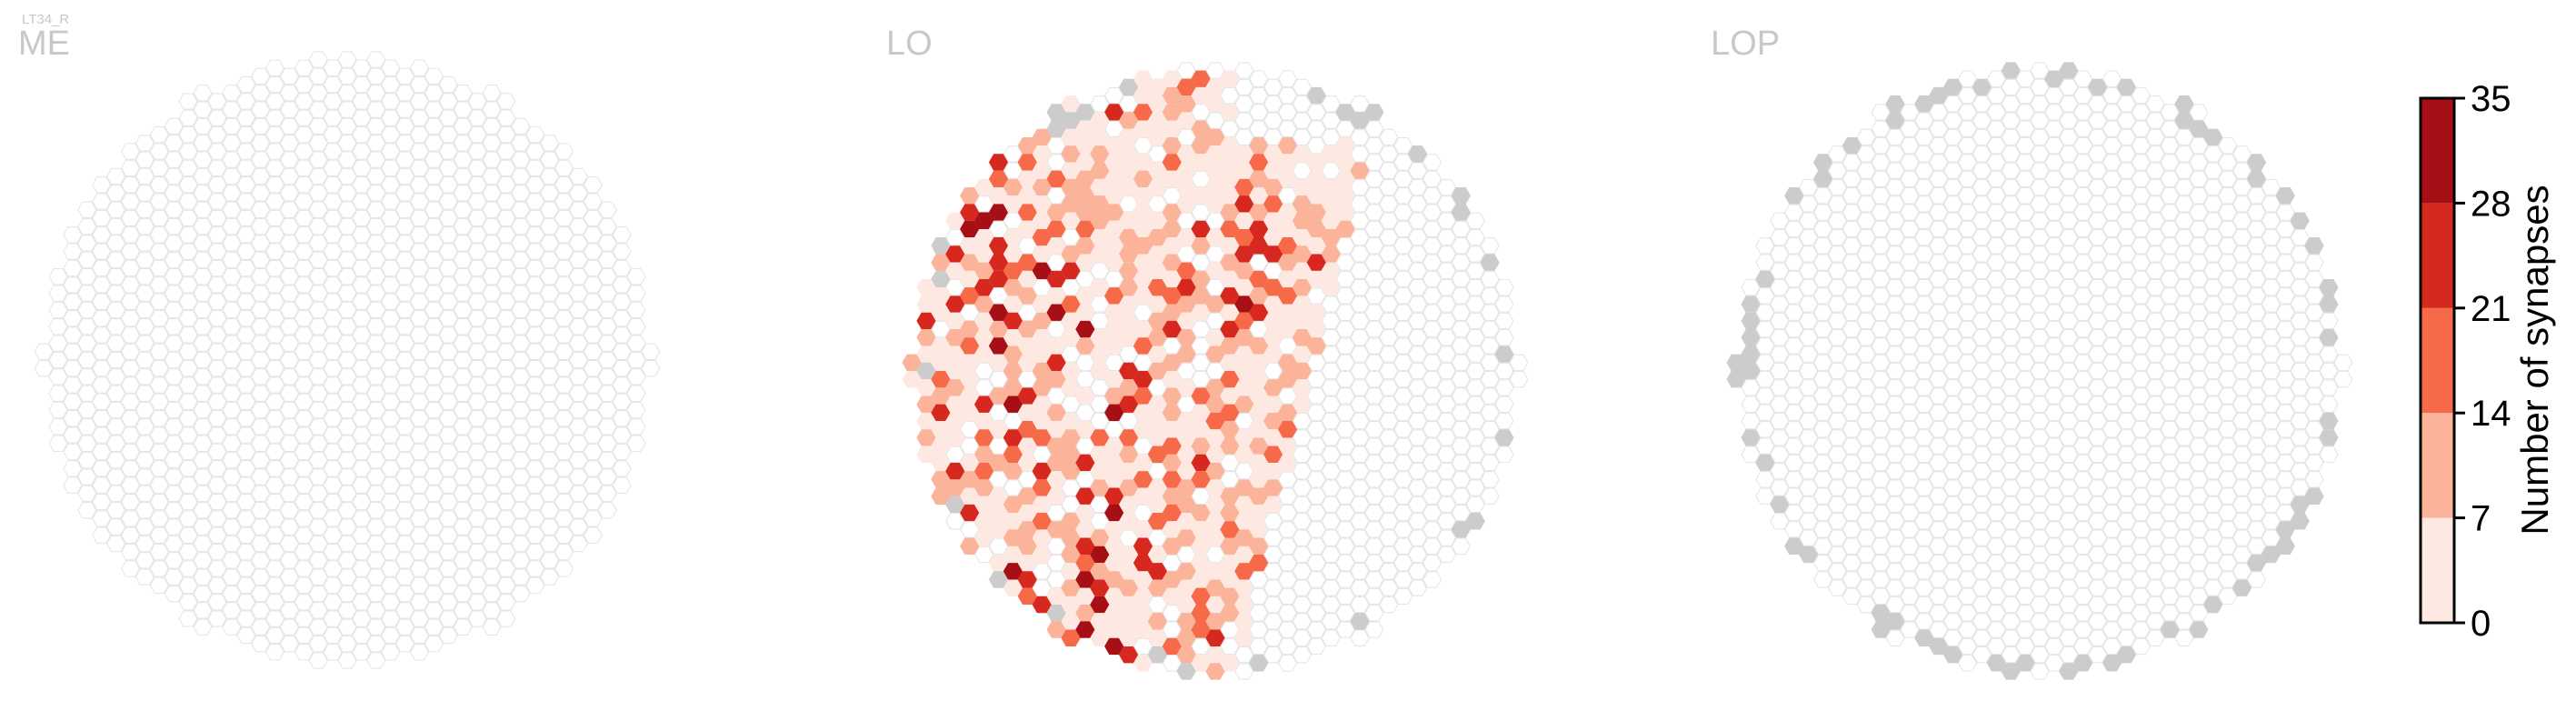 The width and height of the screenshot is (2576, 721). Describe the element at coordinates (2481, 624) in the screenshot. I see `colorbar-tick-label: 0` at that location.